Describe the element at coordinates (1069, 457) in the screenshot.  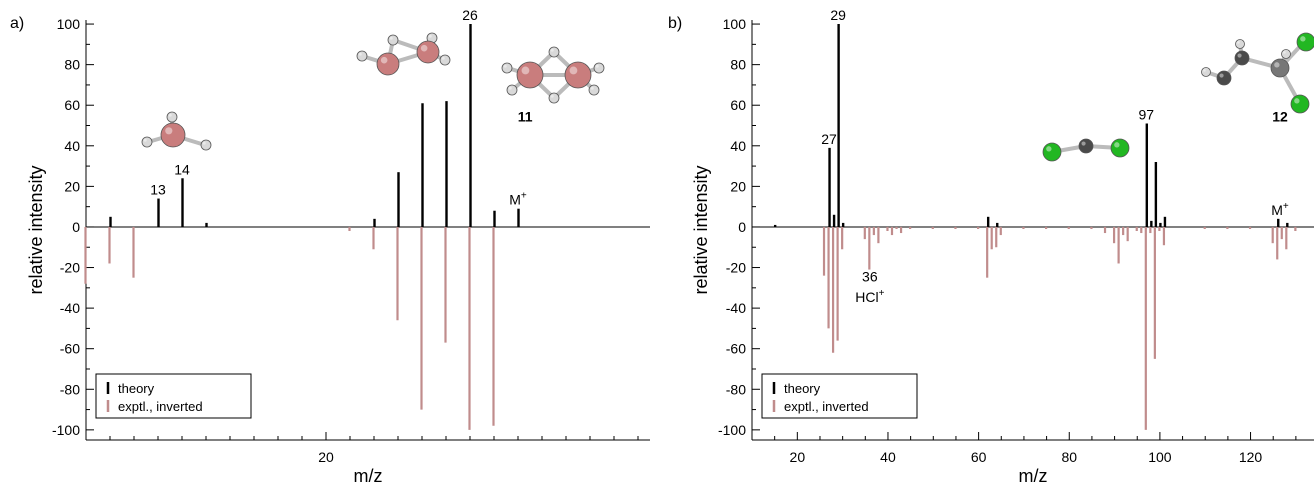
I see `x-tick-label: 80` at that location.